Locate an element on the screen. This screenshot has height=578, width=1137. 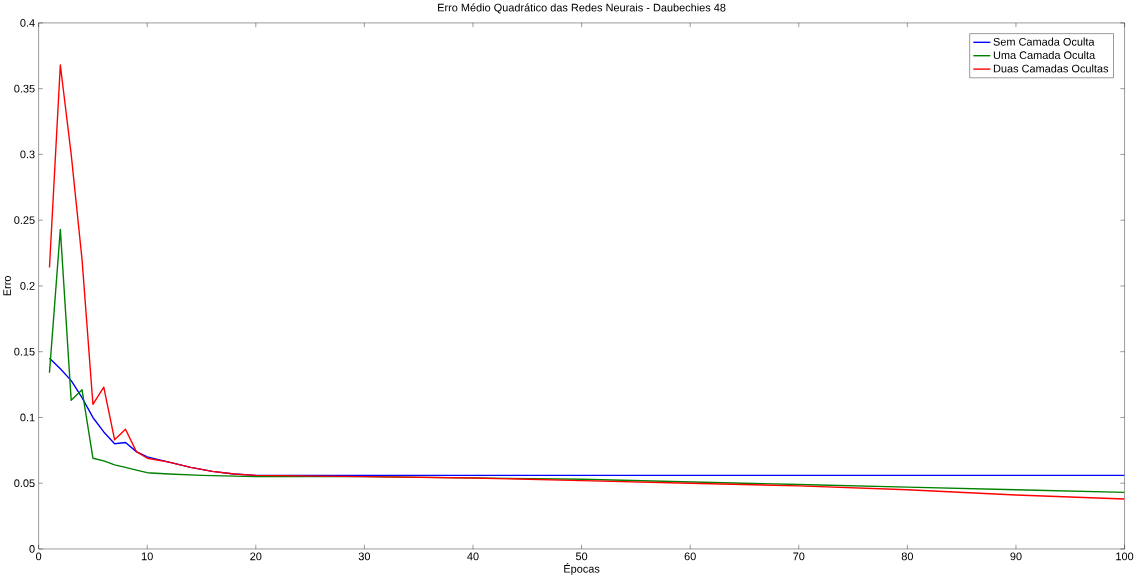
y-tick-label: 0.05 is located at coordinates (24, 483).